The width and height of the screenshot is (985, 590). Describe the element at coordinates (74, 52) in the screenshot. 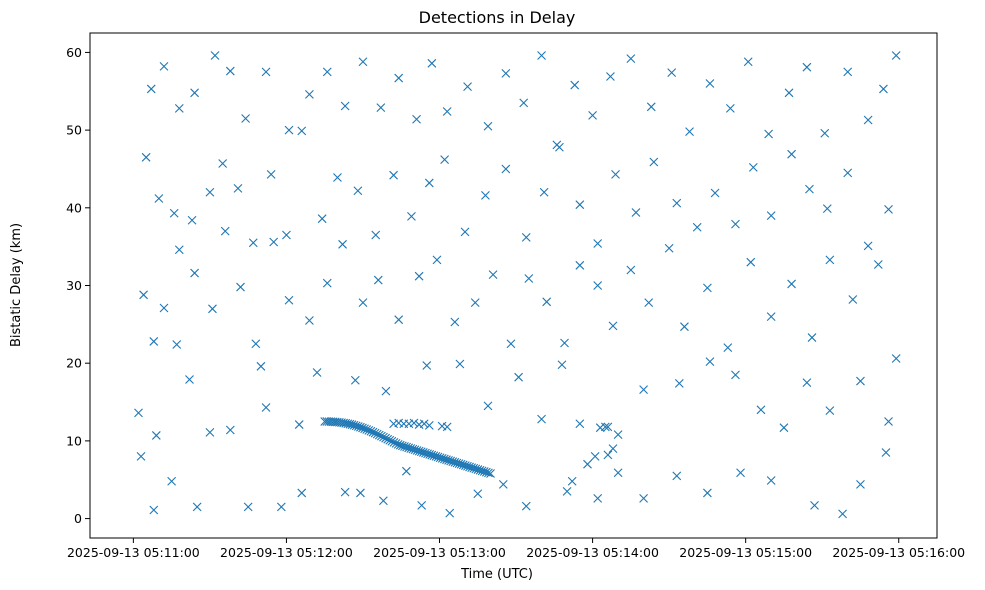

I see `y-tick-label-6: 60` at that location.